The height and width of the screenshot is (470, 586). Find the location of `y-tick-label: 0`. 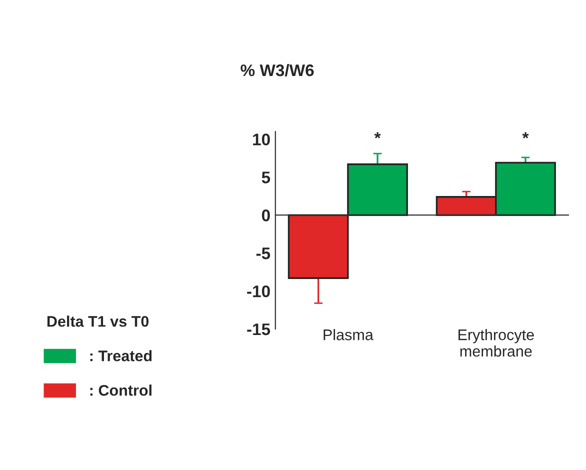

y-tick-label: 0 is located at coordinates (266, 216).